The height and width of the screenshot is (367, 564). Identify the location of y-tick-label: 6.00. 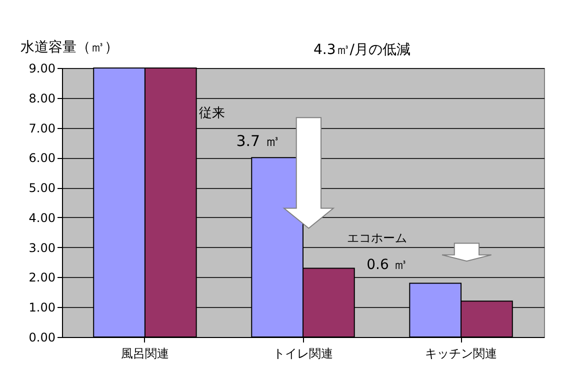
(42, 158).